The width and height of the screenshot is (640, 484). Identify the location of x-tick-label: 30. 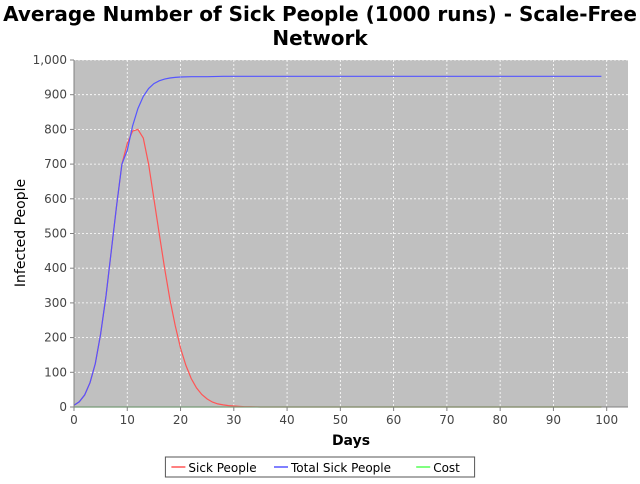
(233, 420).